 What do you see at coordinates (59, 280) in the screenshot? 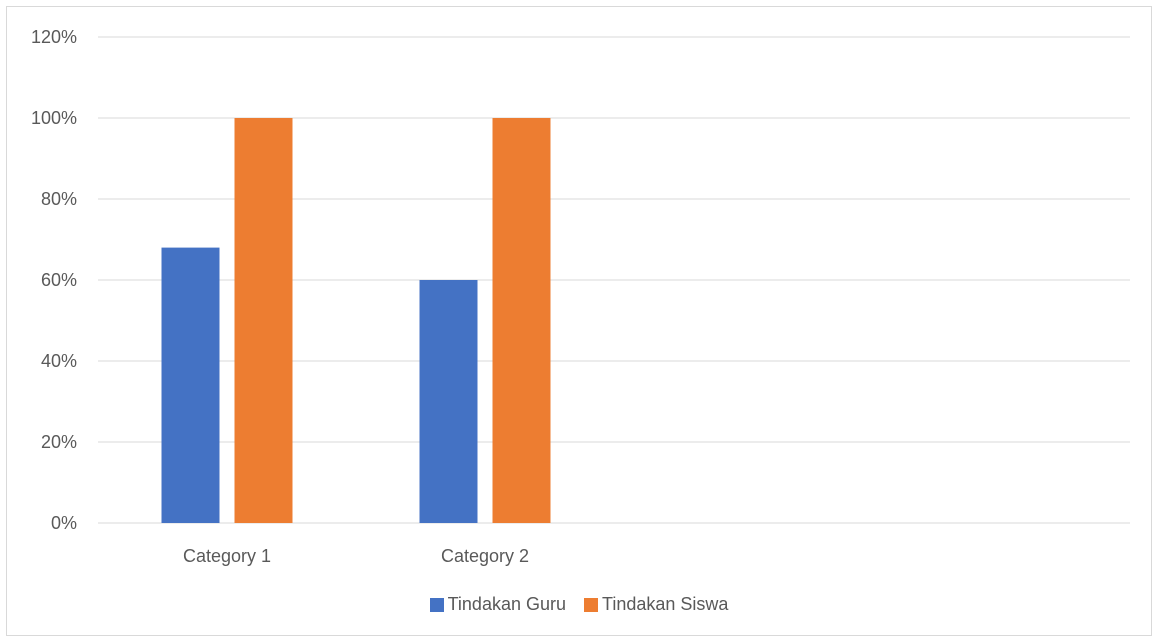
I see `y-tick-label: 60%` at bounding box center [59, 280].